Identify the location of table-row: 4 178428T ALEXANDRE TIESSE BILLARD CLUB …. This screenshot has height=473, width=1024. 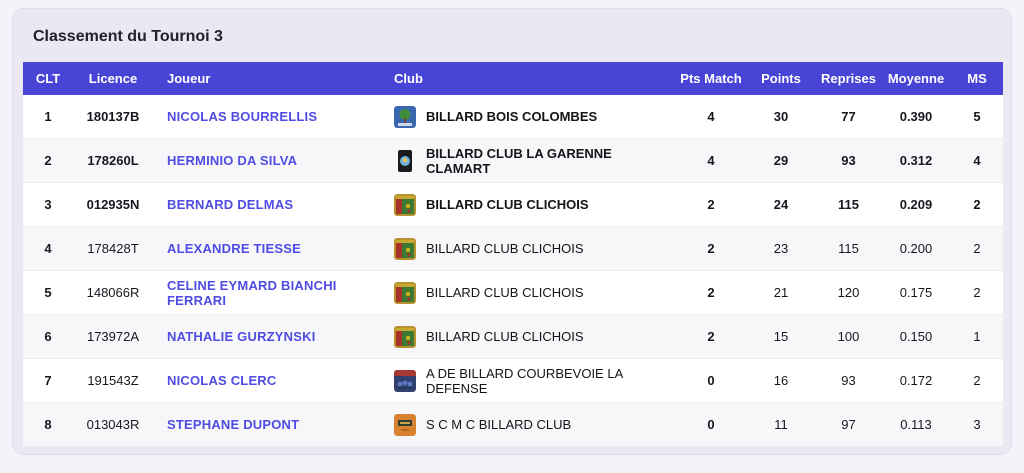
(513, 249).